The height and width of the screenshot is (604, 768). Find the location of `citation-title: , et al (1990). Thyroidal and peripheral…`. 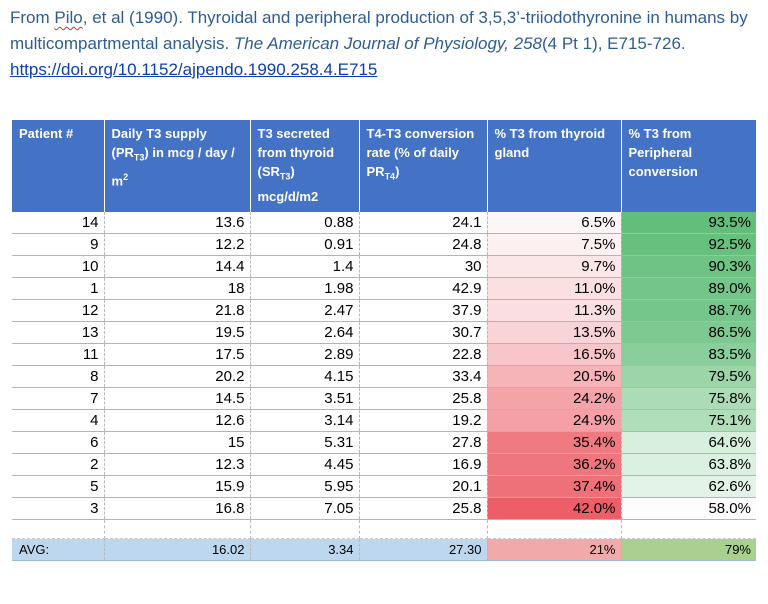

citation-title: , et al (1990). Thyroidal and peripheral… is located at coordinates (379, 30).